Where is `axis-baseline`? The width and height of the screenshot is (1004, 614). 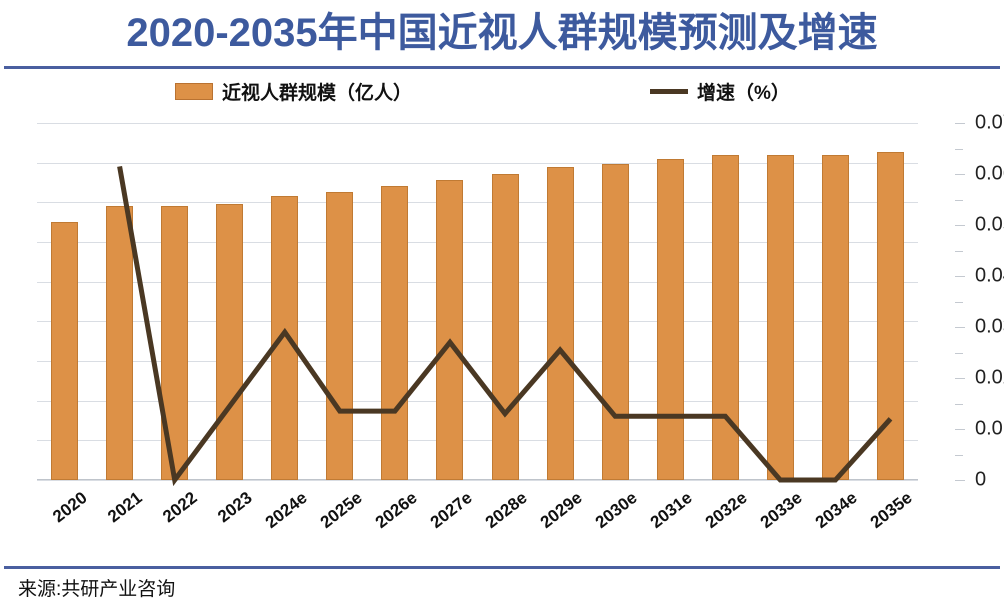
axis-baseline is located at coordinates (477, 479).